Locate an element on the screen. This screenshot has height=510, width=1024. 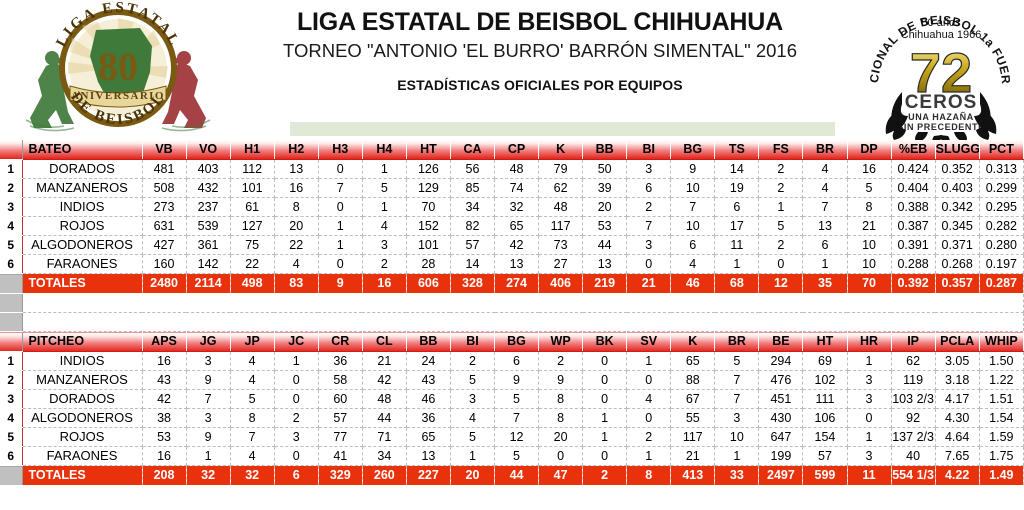
stat-cell: 50 is located at coordinates (605, 169).